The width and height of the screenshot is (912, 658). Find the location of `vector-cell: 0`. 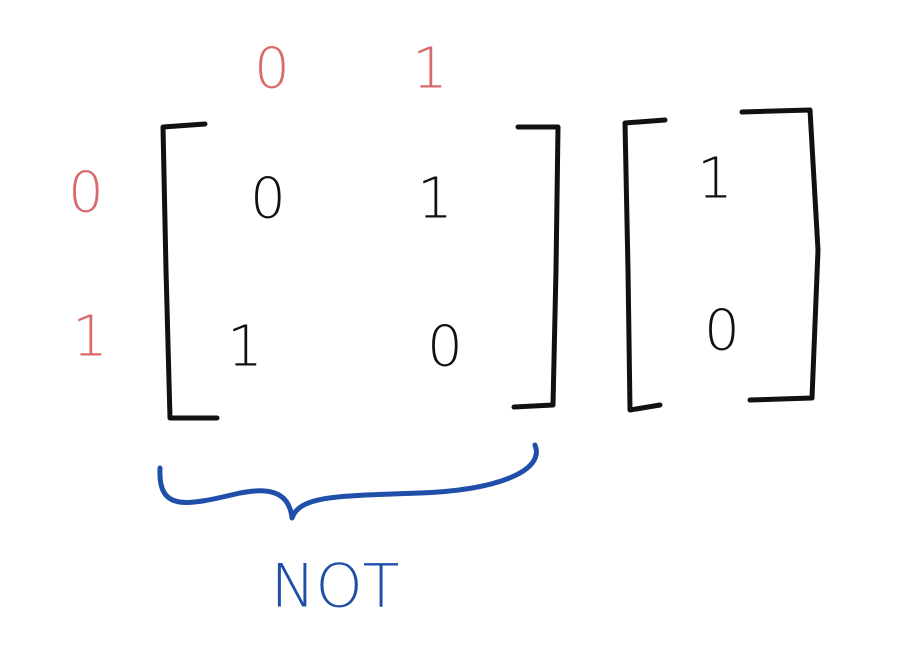

vector-cell: 0 is located at coordinates (722, 330).